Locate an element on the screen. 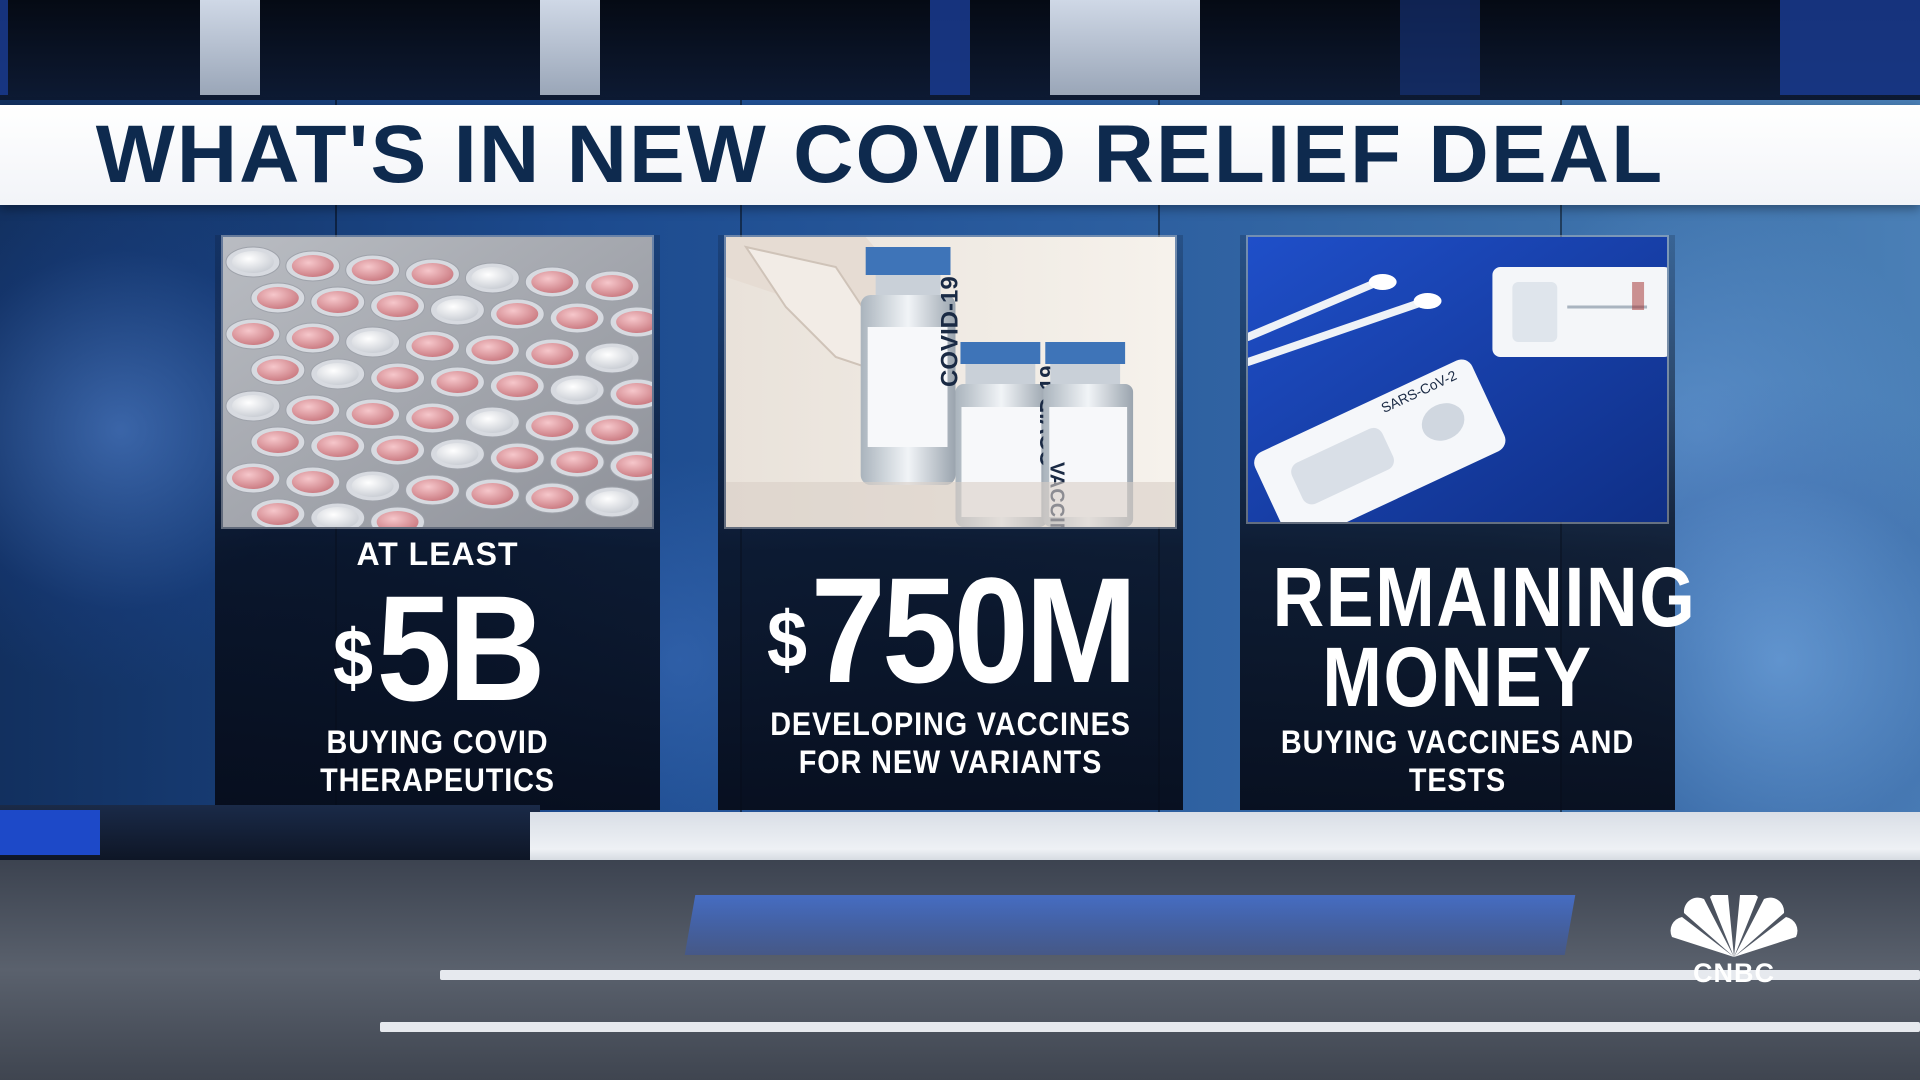 The image size is (1920, 1080). graphic-title: WHAT'S IN NEW COVID RELIEF DEAL is located at coordinates (880, 154).